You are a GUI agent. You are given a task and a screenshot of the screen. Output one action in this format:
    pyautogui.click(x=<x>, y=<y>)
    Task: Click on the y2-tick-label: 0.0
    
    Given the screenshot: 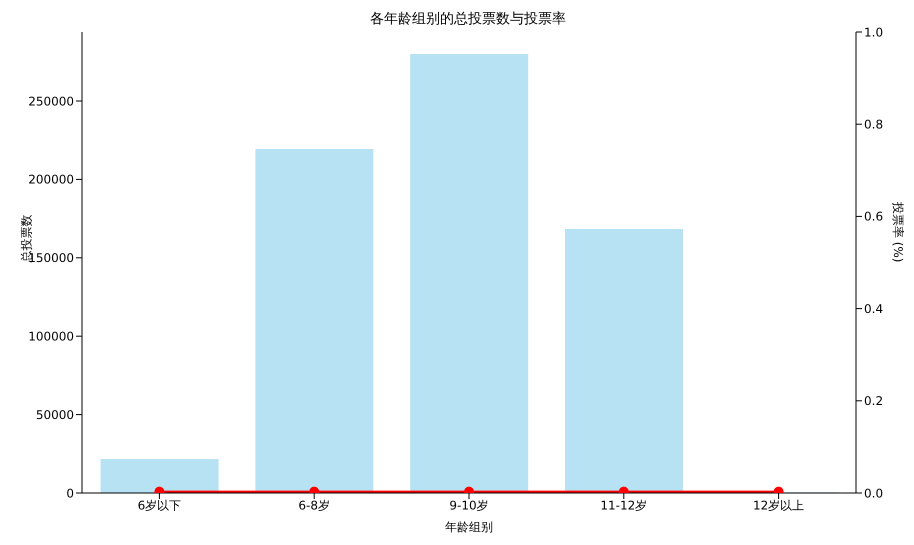 What is the action you would take?
    pyautogui.click(x=874, y=493)
    